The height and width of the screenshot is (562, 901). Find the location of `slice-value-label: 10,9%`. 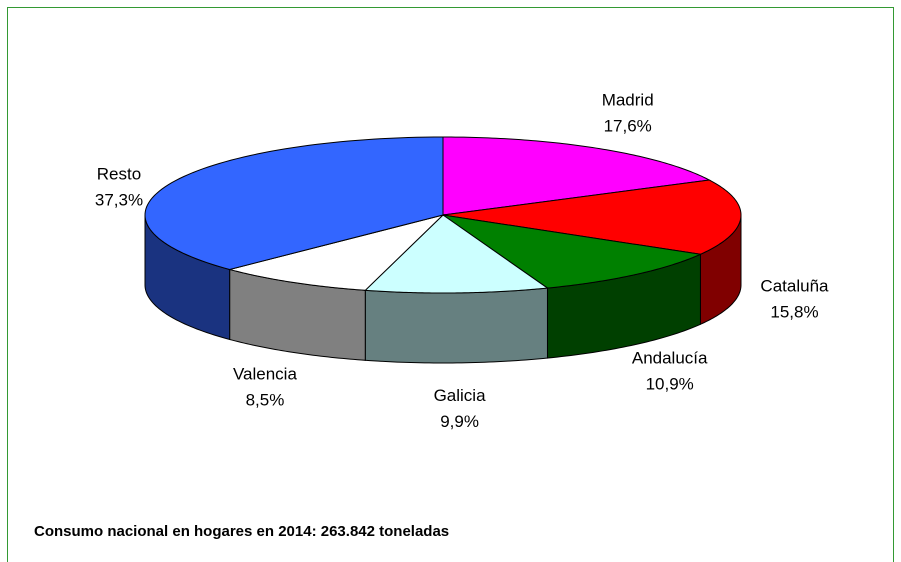

slice-value-label: 10,9% is located at coordinates (670, 384).